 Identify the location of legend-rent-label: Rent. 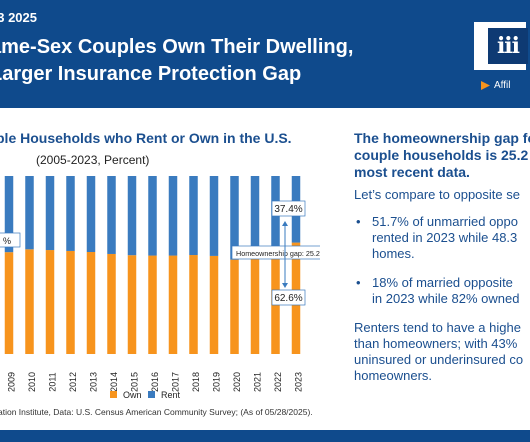
(171, 395).